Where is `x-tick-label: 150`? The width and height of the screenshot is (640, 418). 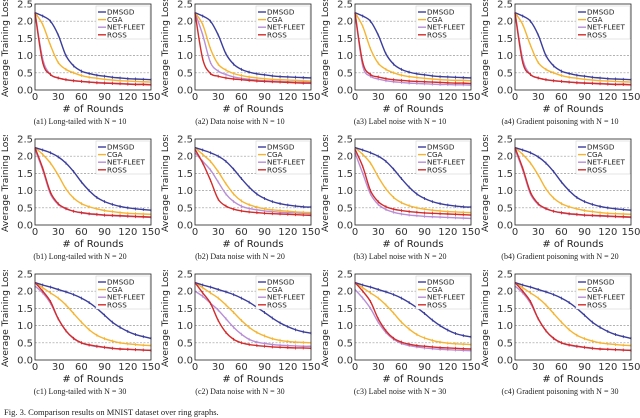 x-tick-label: 150 is located at coordinates (310, 97).